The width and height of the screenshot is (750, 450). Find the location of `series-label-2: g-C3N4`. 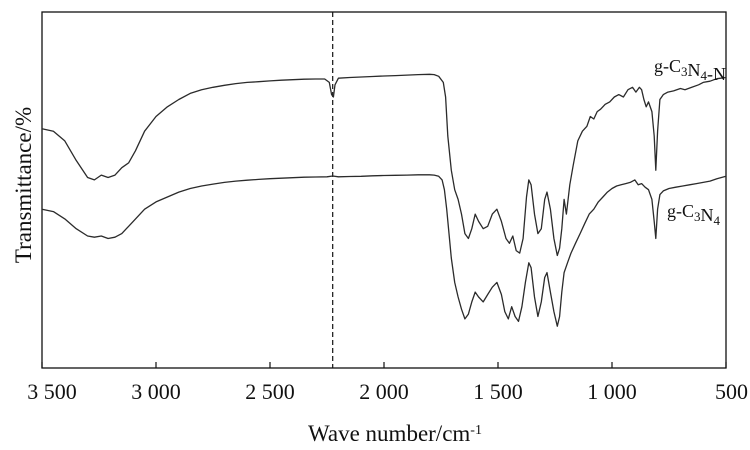

series-label-2: g-C3N4 is located at coordinates (694, 214).